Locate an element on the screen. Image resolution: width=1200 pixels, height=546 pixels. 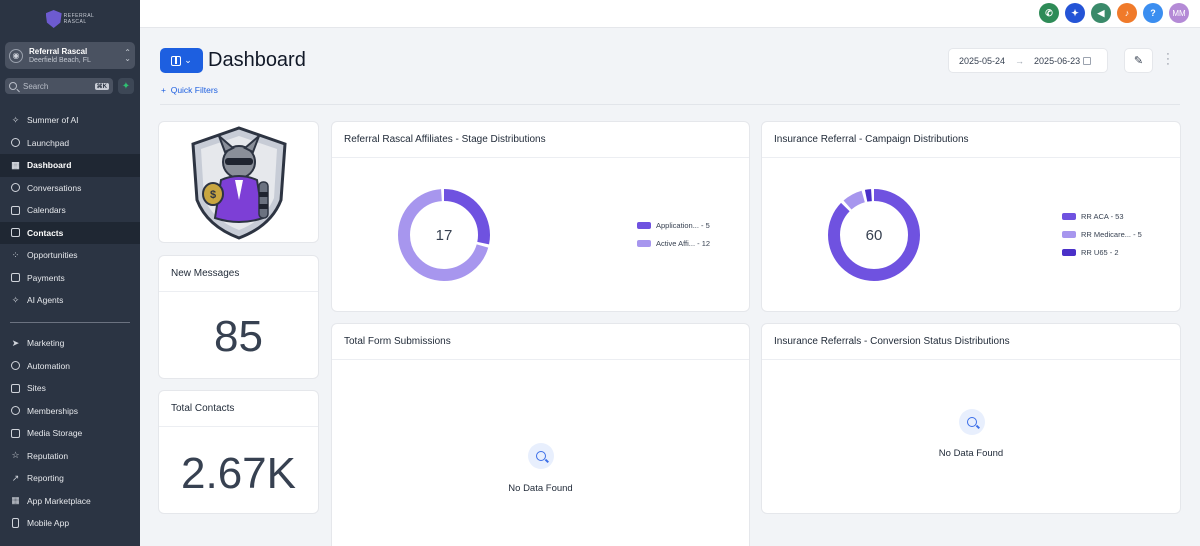
help-button: ? is located at coordinates (1153, 13).